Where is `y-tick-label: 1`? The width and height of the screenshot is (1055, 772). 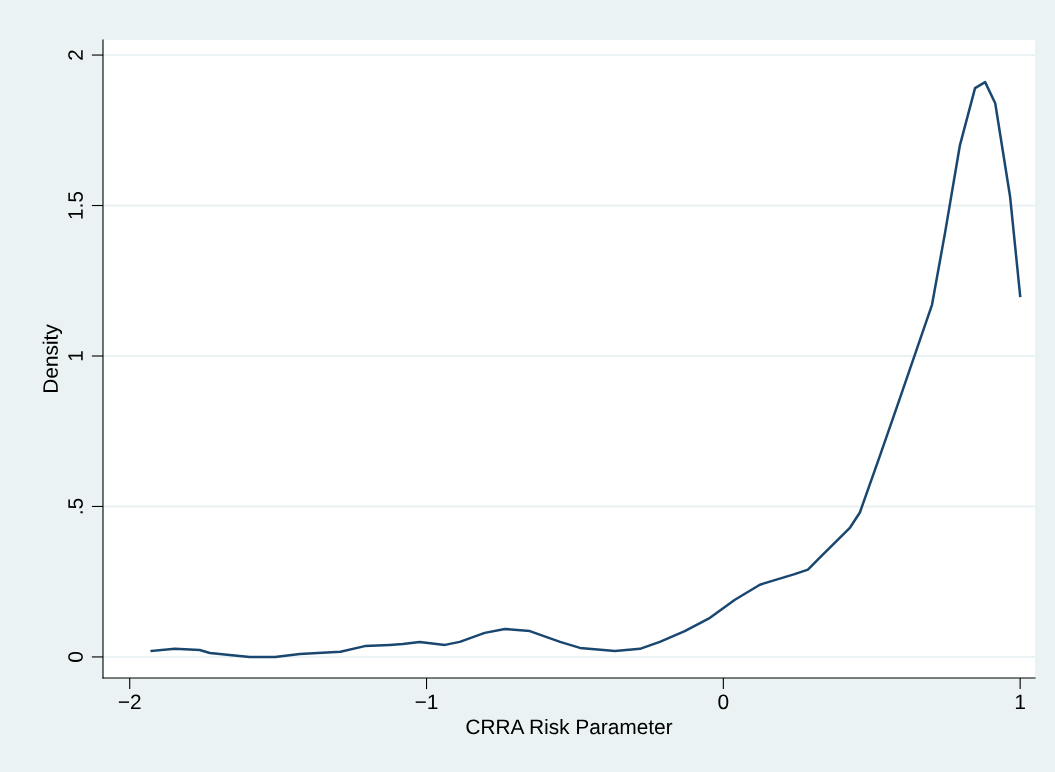 y-tick-label: 1 is located at coordinates (75, 356).